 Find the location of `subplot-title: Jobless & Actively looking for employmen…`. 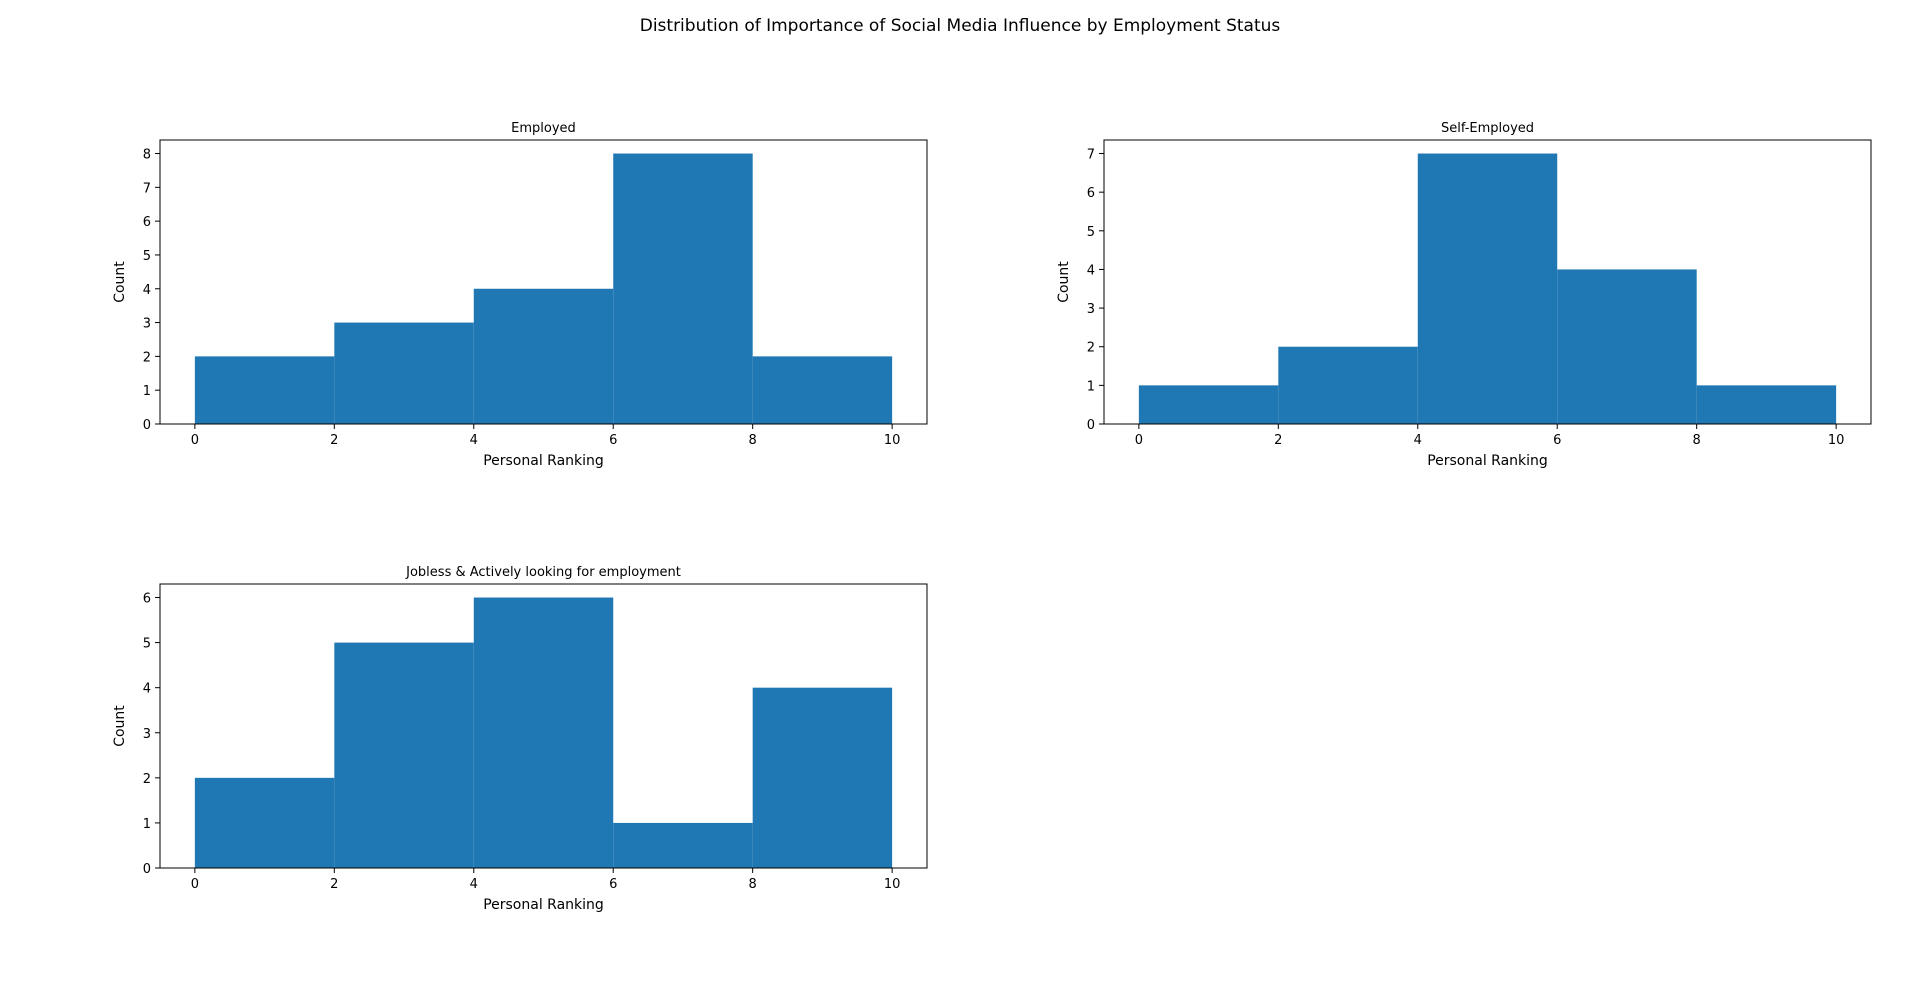

subplot-title: Jobless & Actively looking for employmen… is located at coordinates (543, 572).